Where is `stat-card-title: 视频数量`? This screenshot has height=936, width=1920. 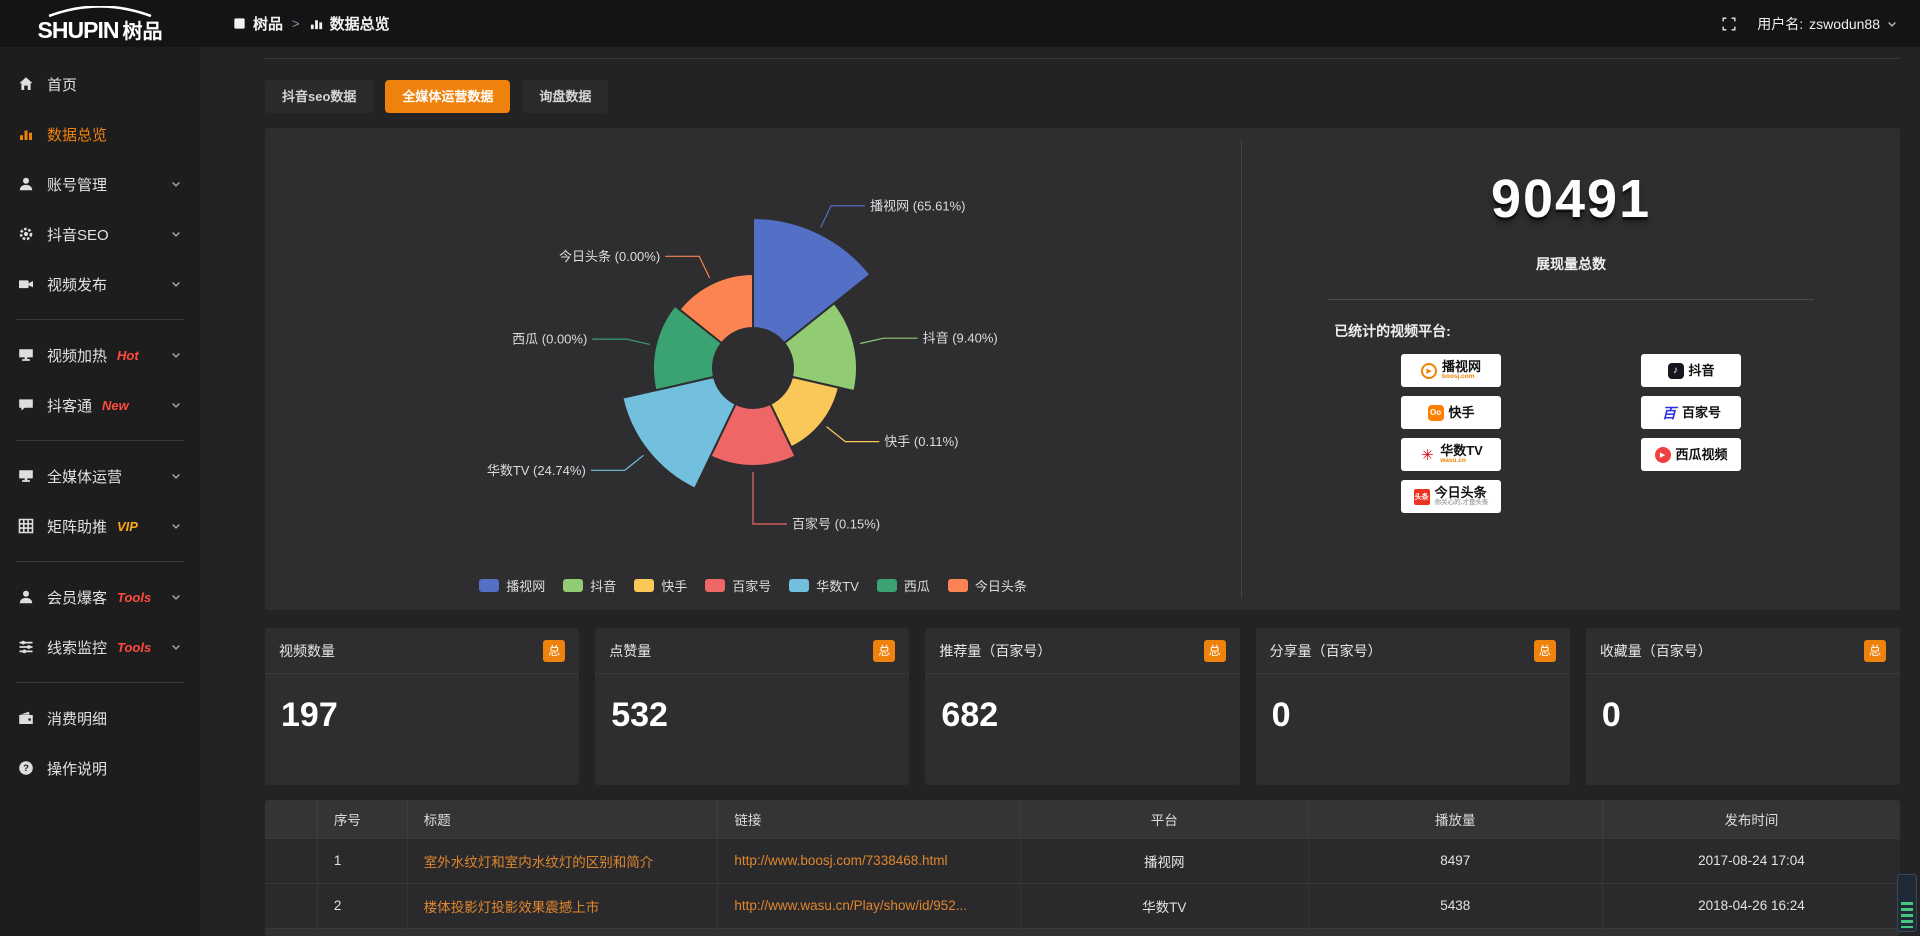
stat-card-title: 视频数量 is located at coordinates (307, 650).